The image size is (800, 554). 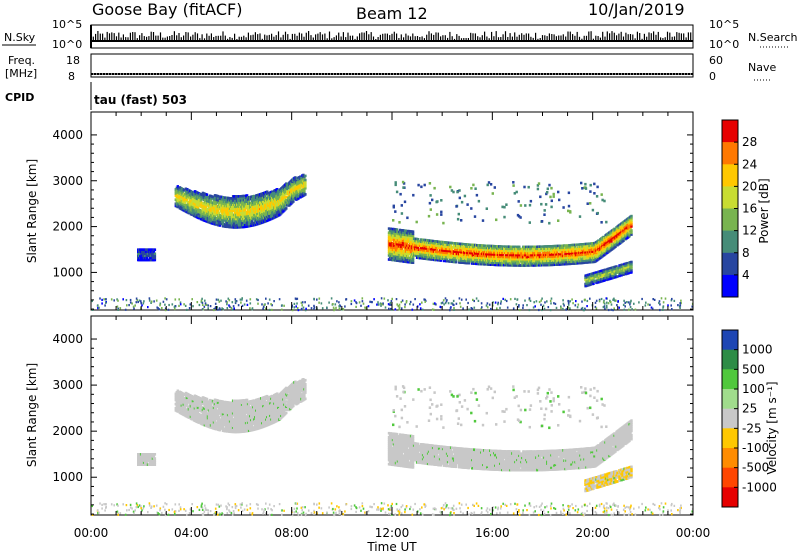 What do you see at coordinates (724, 24) in the screenshot?
I see `nsearch-tick-high: 10^5` at bounding box center [724, 24].